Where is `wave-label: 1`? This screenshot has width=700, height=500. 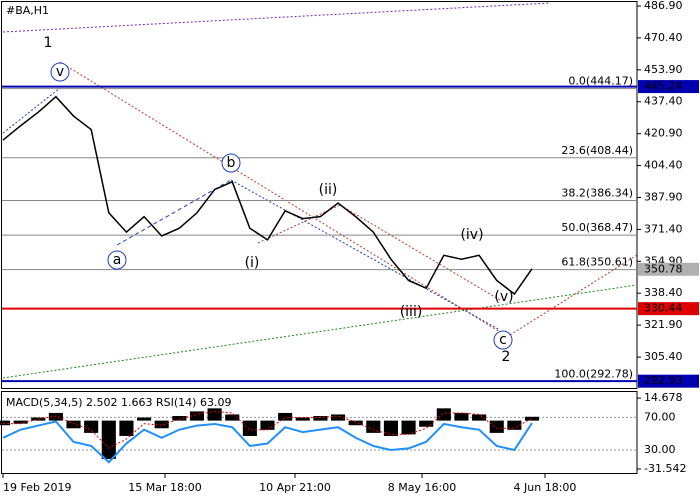 wave-label: 1 is located at coordinates (48, 43).